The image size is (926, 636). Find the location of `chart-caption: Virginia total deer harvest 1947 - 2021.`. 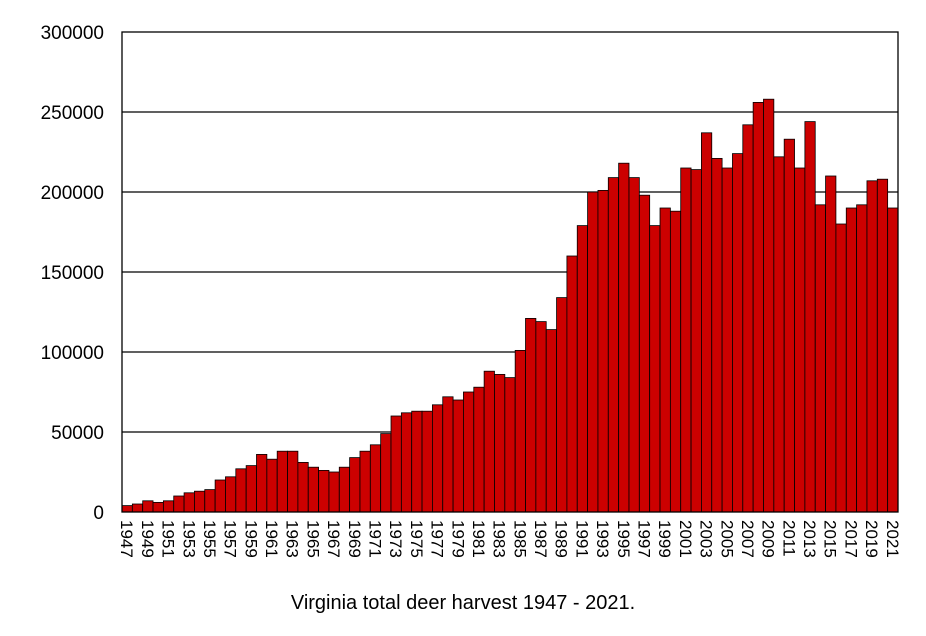

chart-caption: Virginia total deer harvest 1947 - 2021. is located at coordinates (463, 603).